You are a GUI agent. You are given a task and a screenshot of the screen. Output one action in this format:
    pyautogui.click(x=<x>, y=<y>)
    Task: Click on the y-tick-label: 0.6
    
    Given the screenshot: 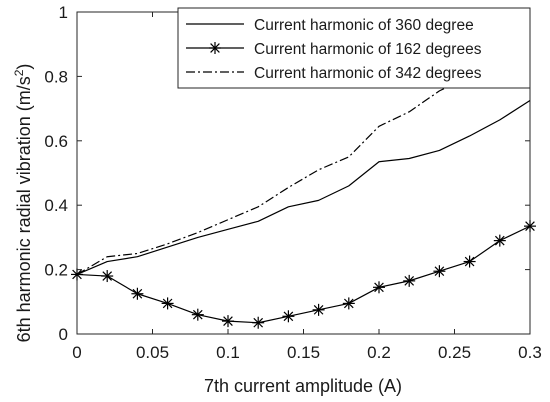 What is the action you would take?
    pyautogui.click(x=56, y=141)
    